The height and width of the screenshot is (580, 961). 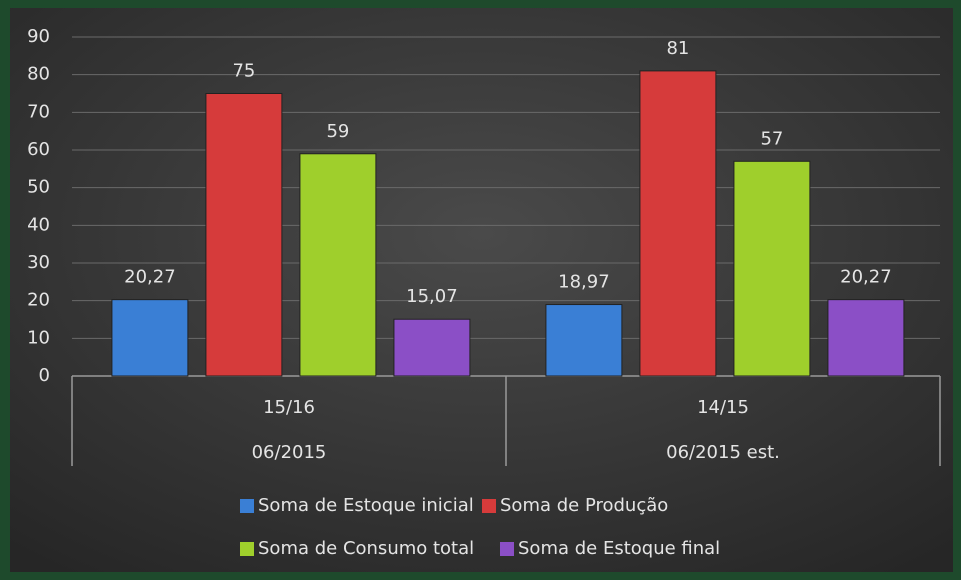 What do you see at coordinates (38, 262) in the screenshot?
I see `y-tick-label: 30` at bounding box center [38, 262].